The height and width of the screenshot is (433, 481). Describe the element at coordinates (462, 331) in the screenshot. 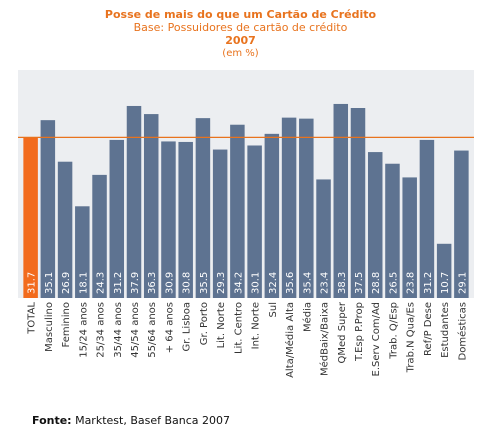

I see `category-label: Domésticas` at that location.